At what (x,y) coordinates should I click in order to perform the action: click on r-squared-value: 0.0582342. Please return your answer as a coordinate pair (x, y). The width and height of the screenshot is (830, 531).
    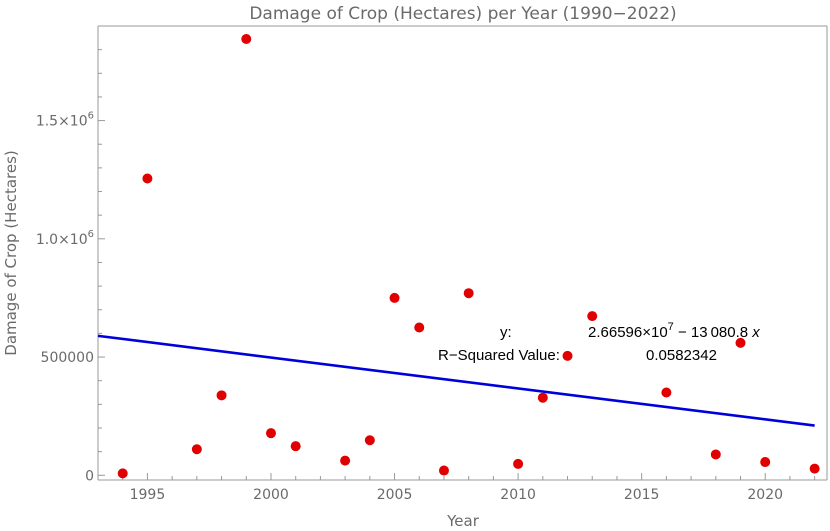
    Looking at the image, I should click on (681, 355).